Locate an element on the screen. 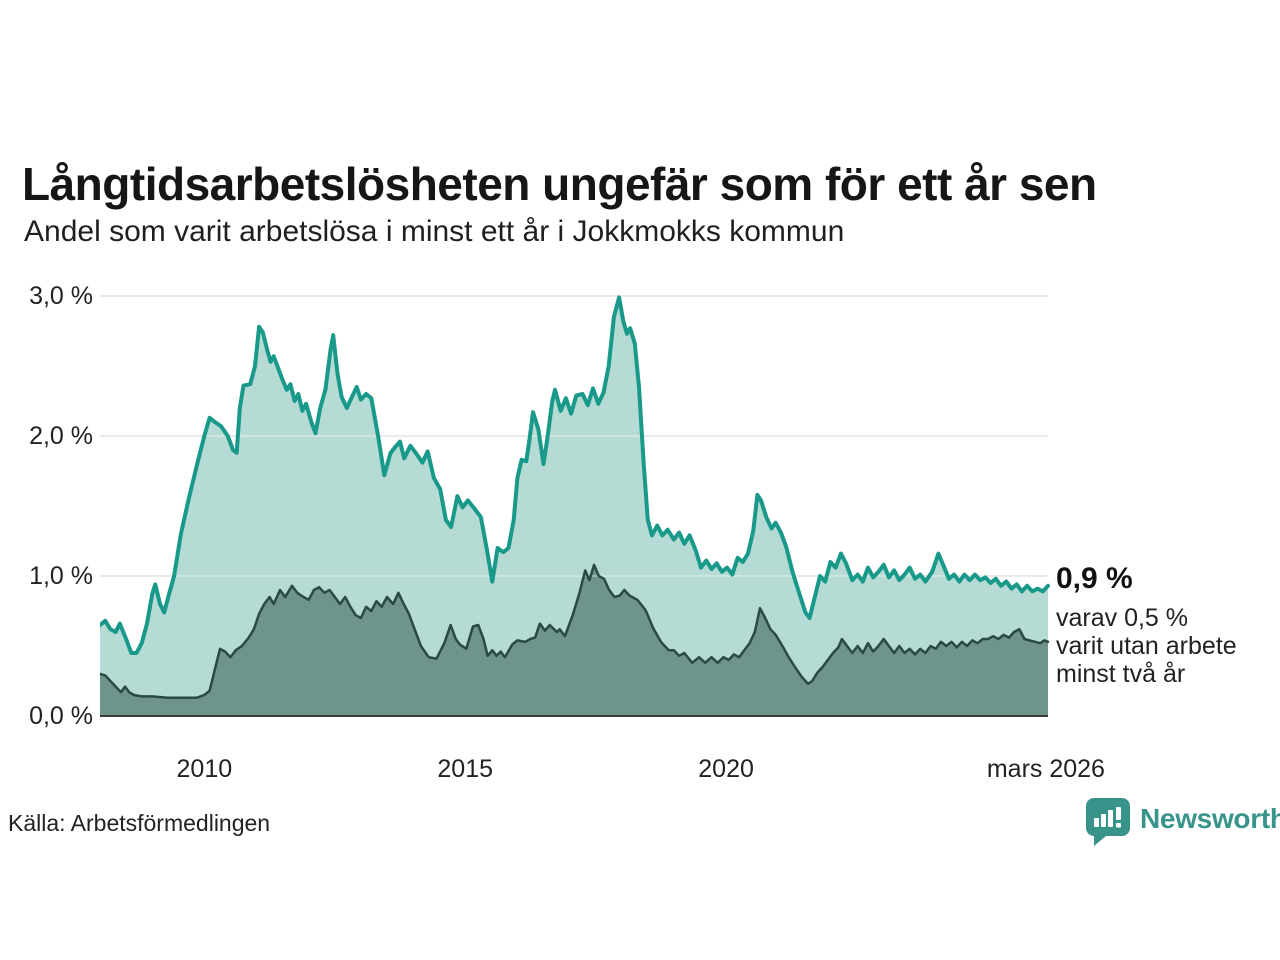 This screenshot has height=960, width=1280. area-2yr-plus is located at coordinates (574, 640).